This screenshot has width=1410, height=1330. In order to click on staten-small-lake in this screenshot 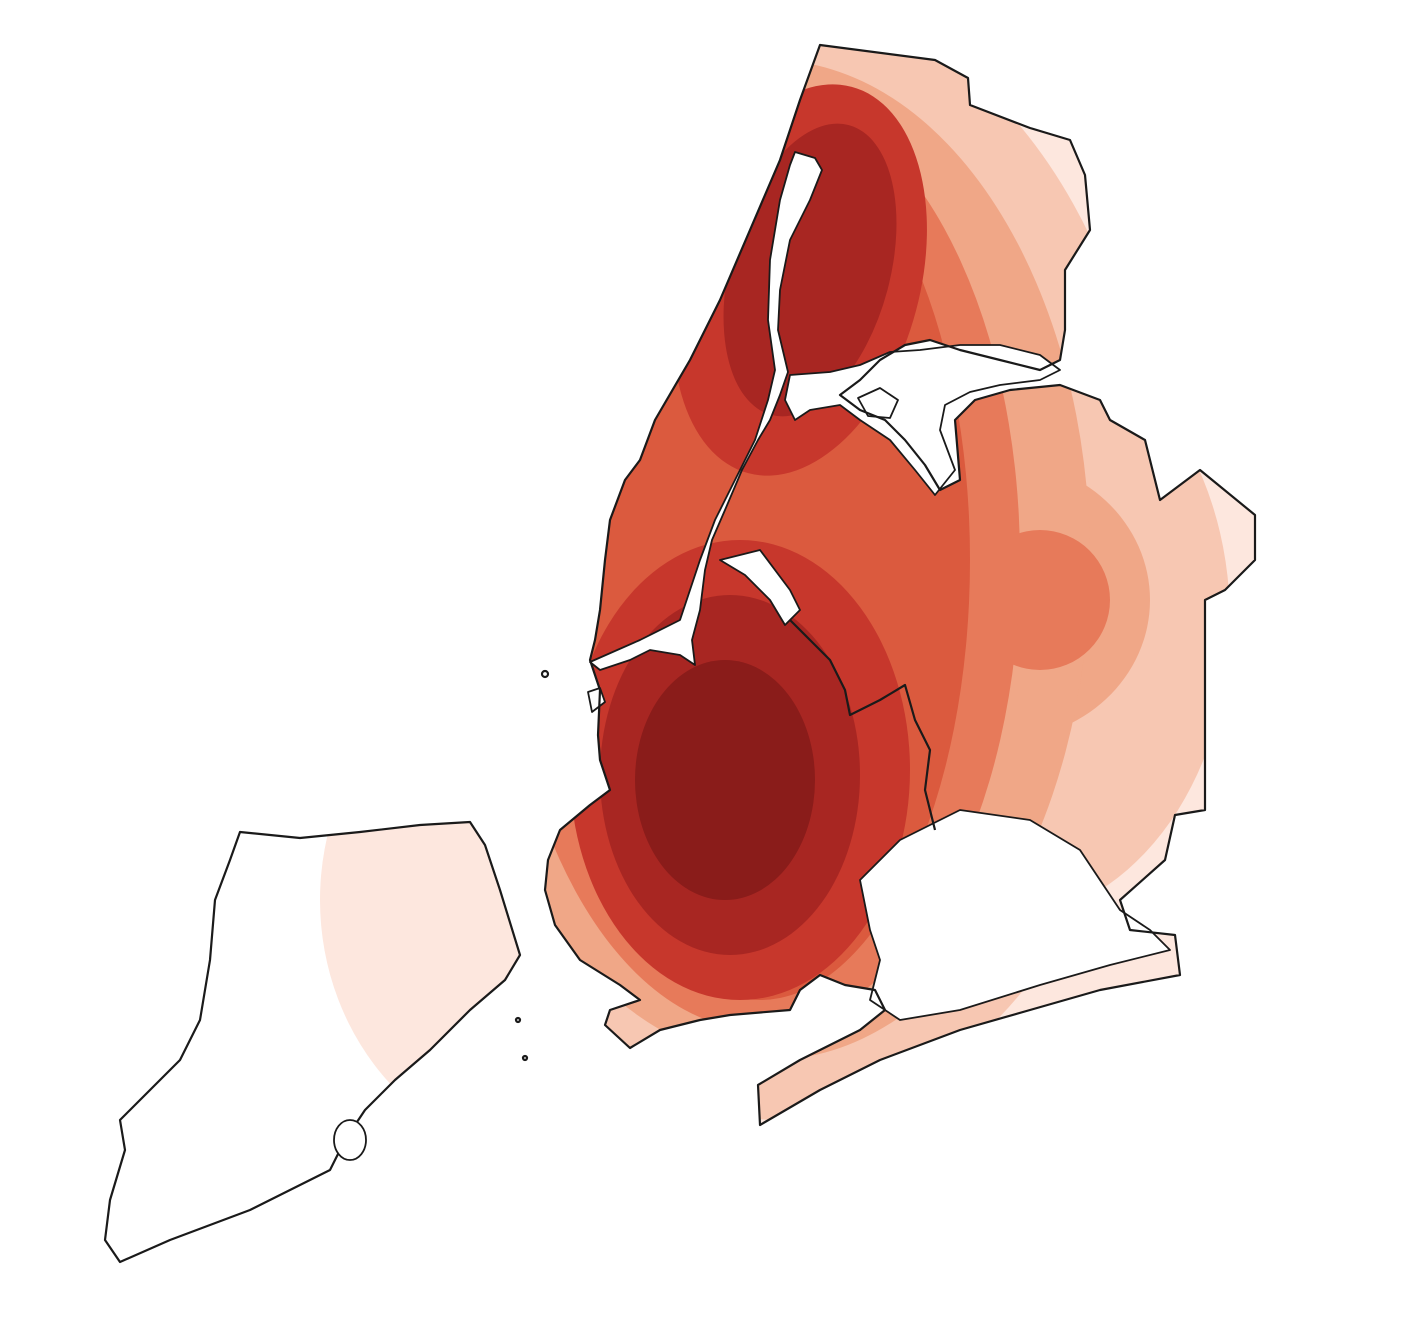, I will do `click(350, 1140)`.